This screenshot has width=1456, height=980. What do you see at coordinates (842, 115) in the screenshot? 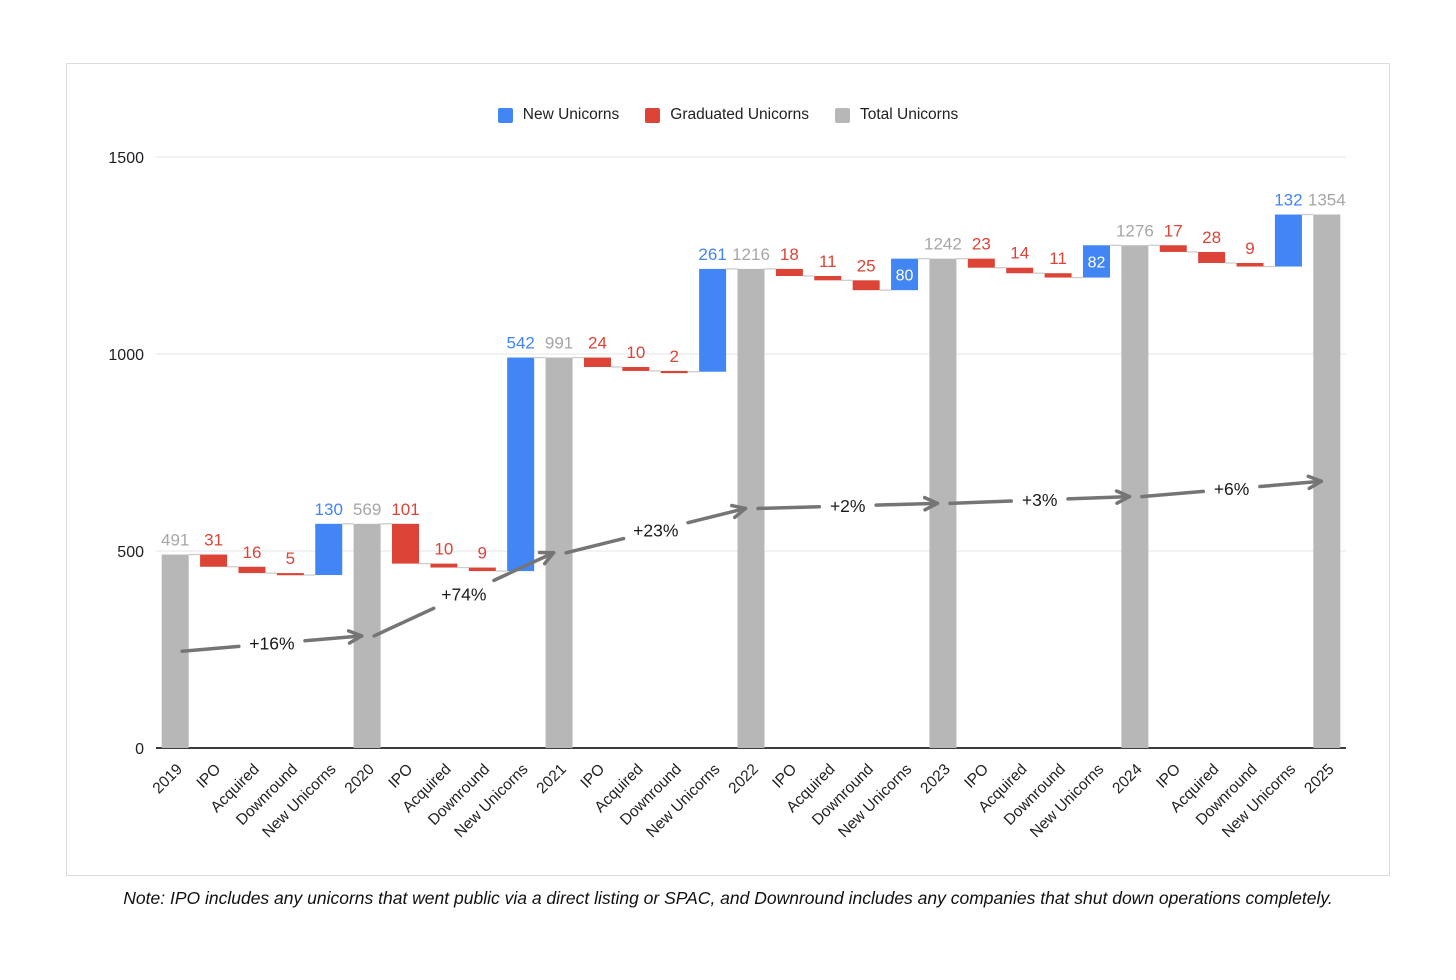
I see `legend-swatch-total-unicorns-icon` at bounding box center [842, 115].